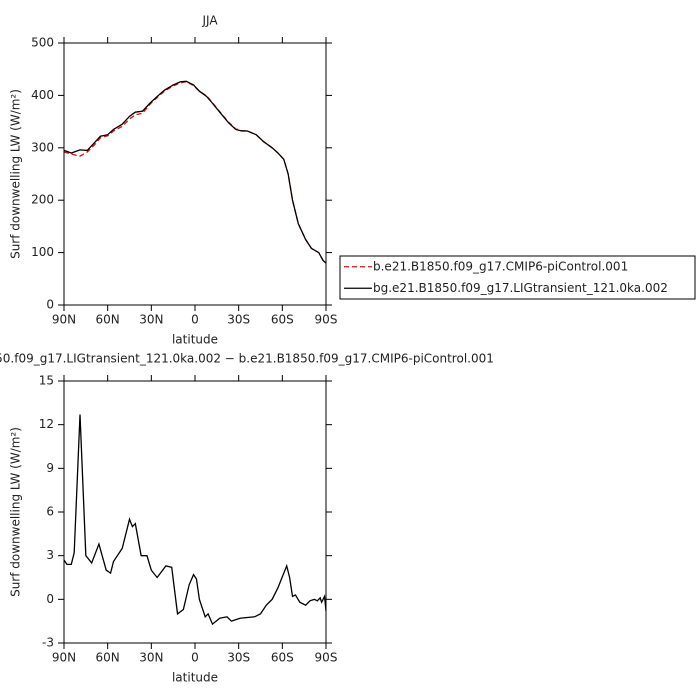 The image size is (700, 700). What do you see at coordinates (46, 381) in the screenshot?
I see `y-tick-label: 15` at bounding box center [46, 381].